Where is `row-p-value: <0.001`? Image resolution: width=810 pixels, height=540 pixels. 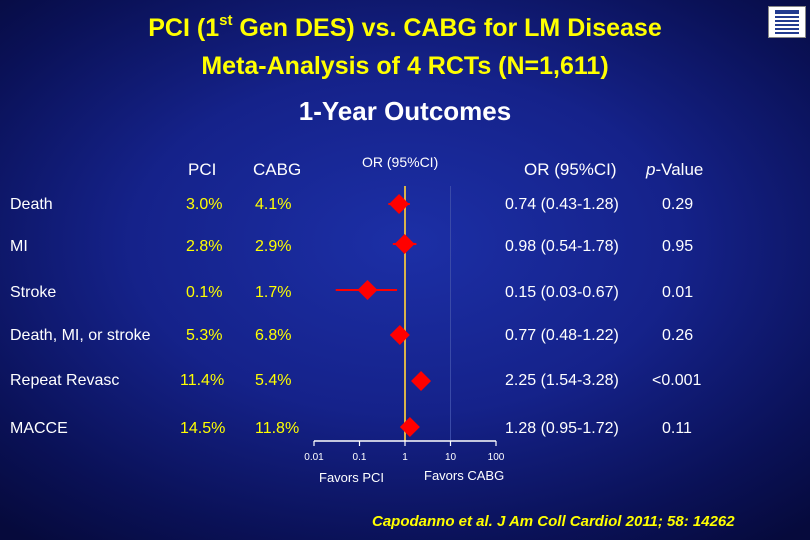
row-p-value: <0.001 is located at coordinates (677, 380).